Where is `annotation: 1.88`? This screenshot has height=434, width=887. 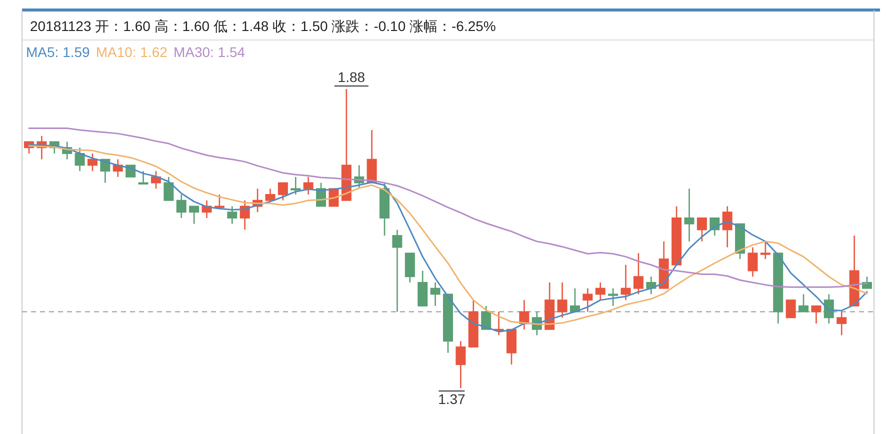 annotation: 1.88 is located at coordinates (352, 77).